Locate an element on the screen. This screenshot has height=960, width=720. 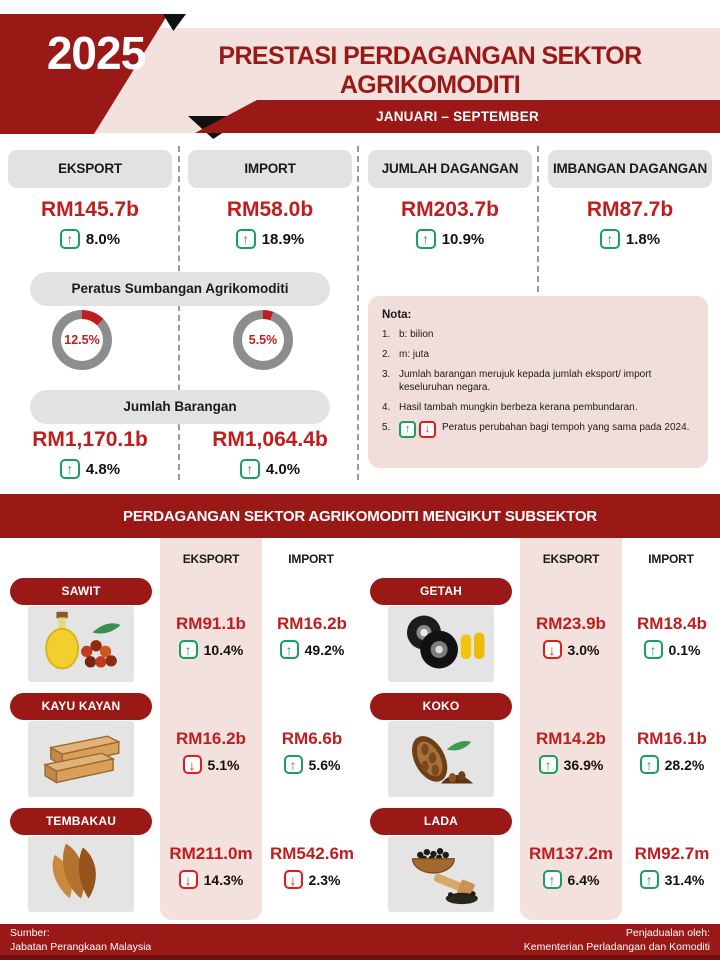
eksport-value: RM14.2b is located at coordinates (571, 738).